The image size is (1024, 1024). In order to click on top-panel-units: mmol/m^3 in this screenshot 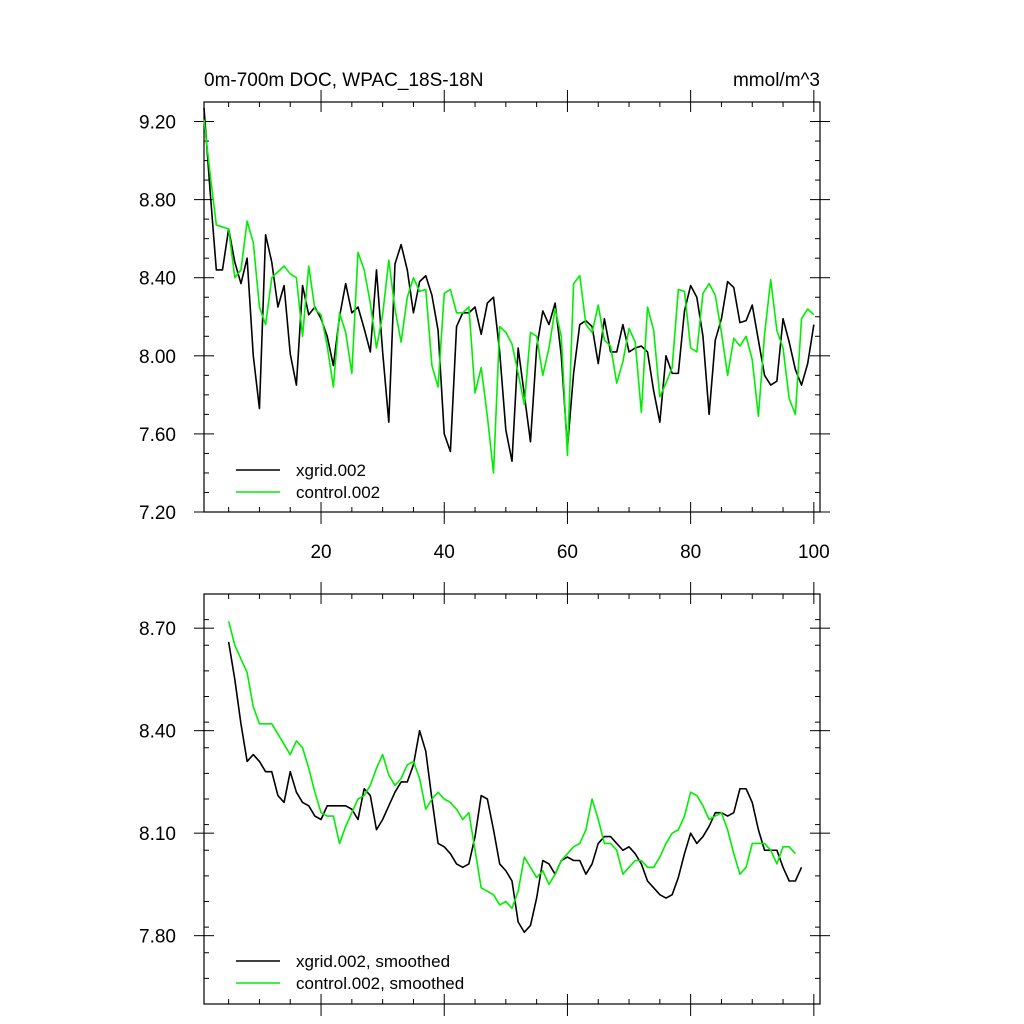, I will do `click(776, 80)`.